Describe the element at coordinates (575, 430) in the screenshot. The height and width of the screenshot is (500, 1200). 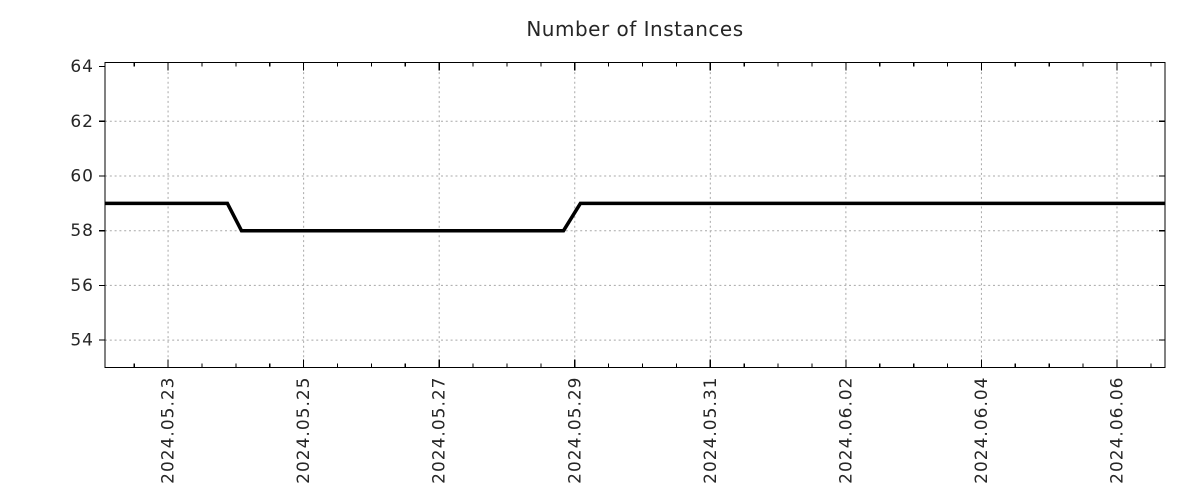
I see `x-tick-label: 2024.05.29` at that location.